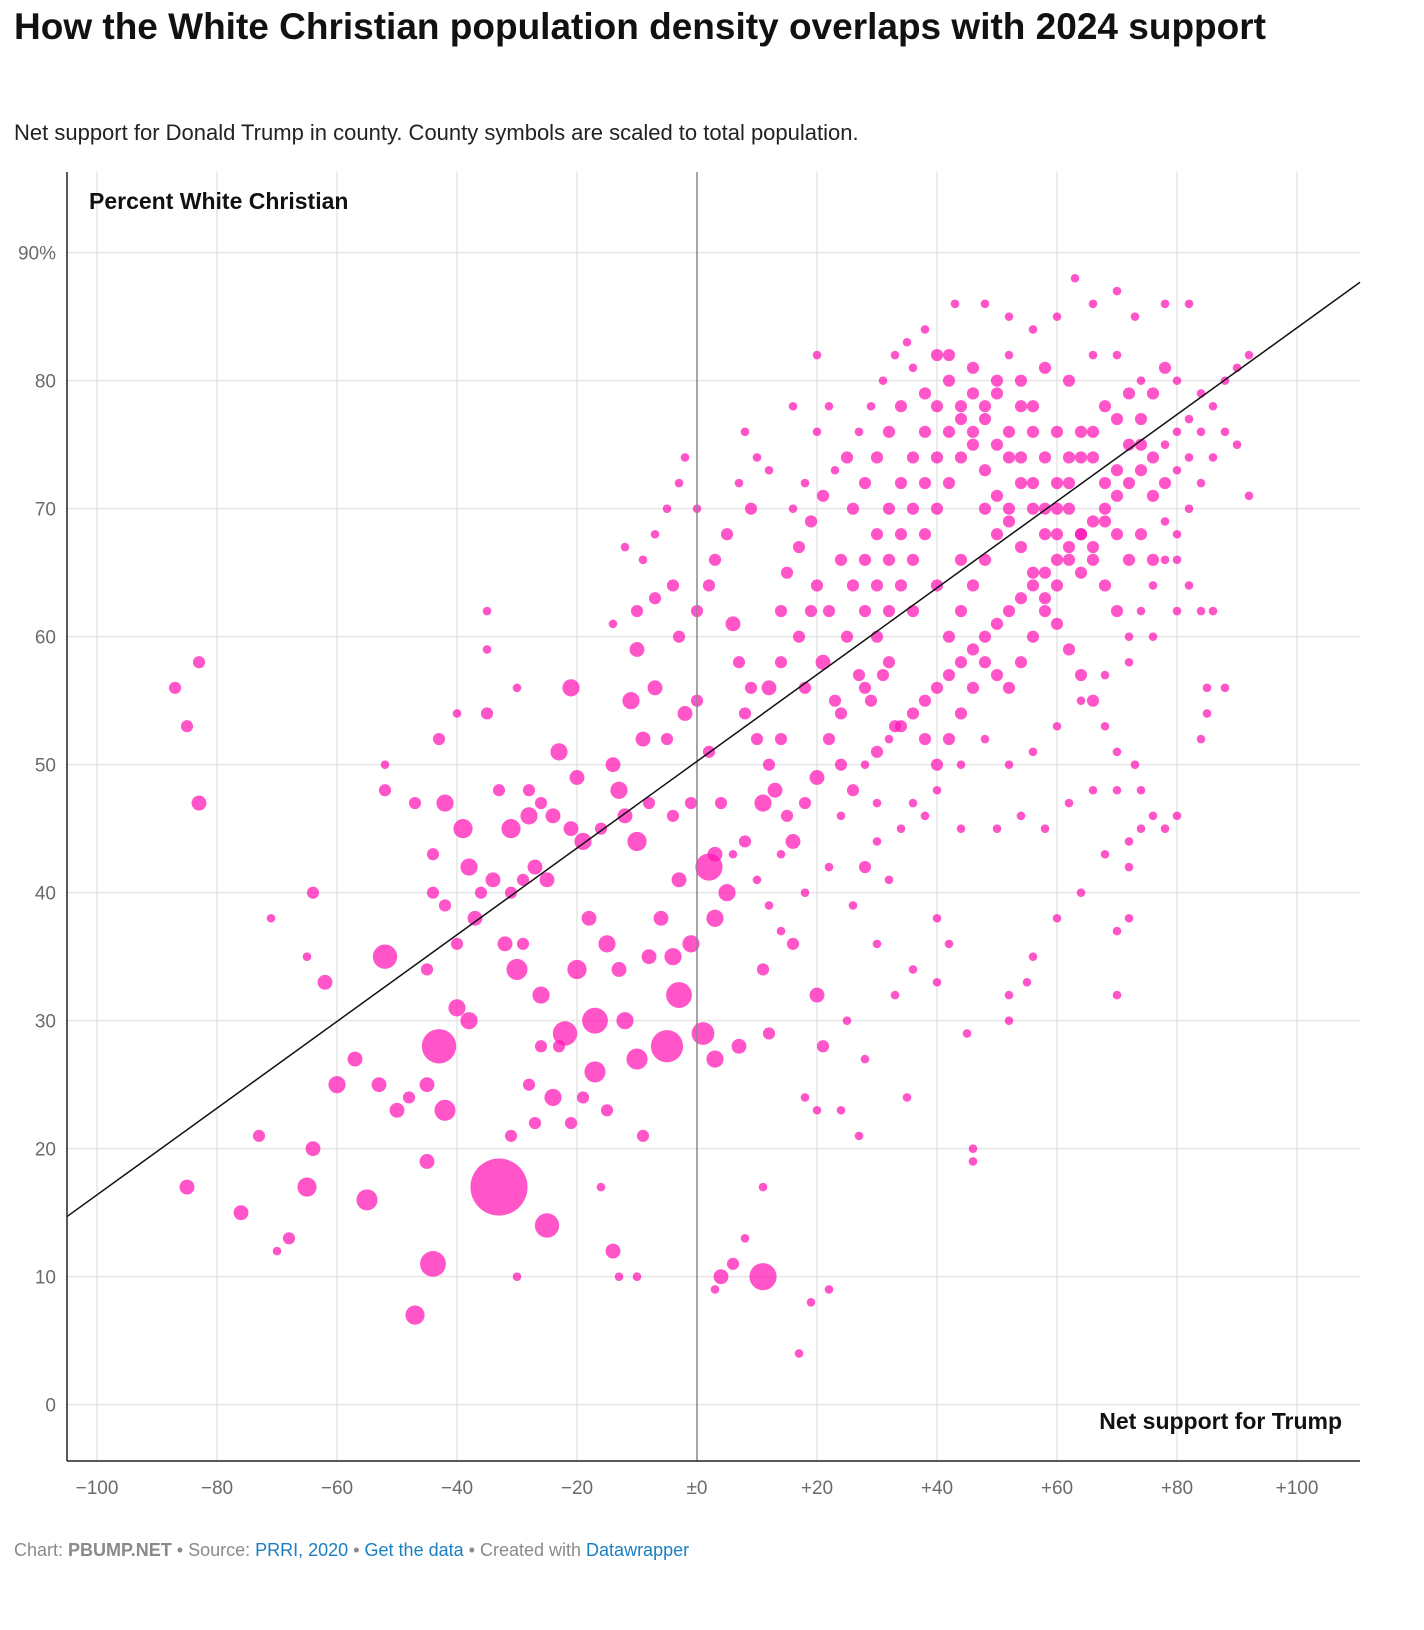 The width and height of the screenshot is (1424, 1630). I want to click on datawrapper-link: Datawrapper, so click(638, 1550).